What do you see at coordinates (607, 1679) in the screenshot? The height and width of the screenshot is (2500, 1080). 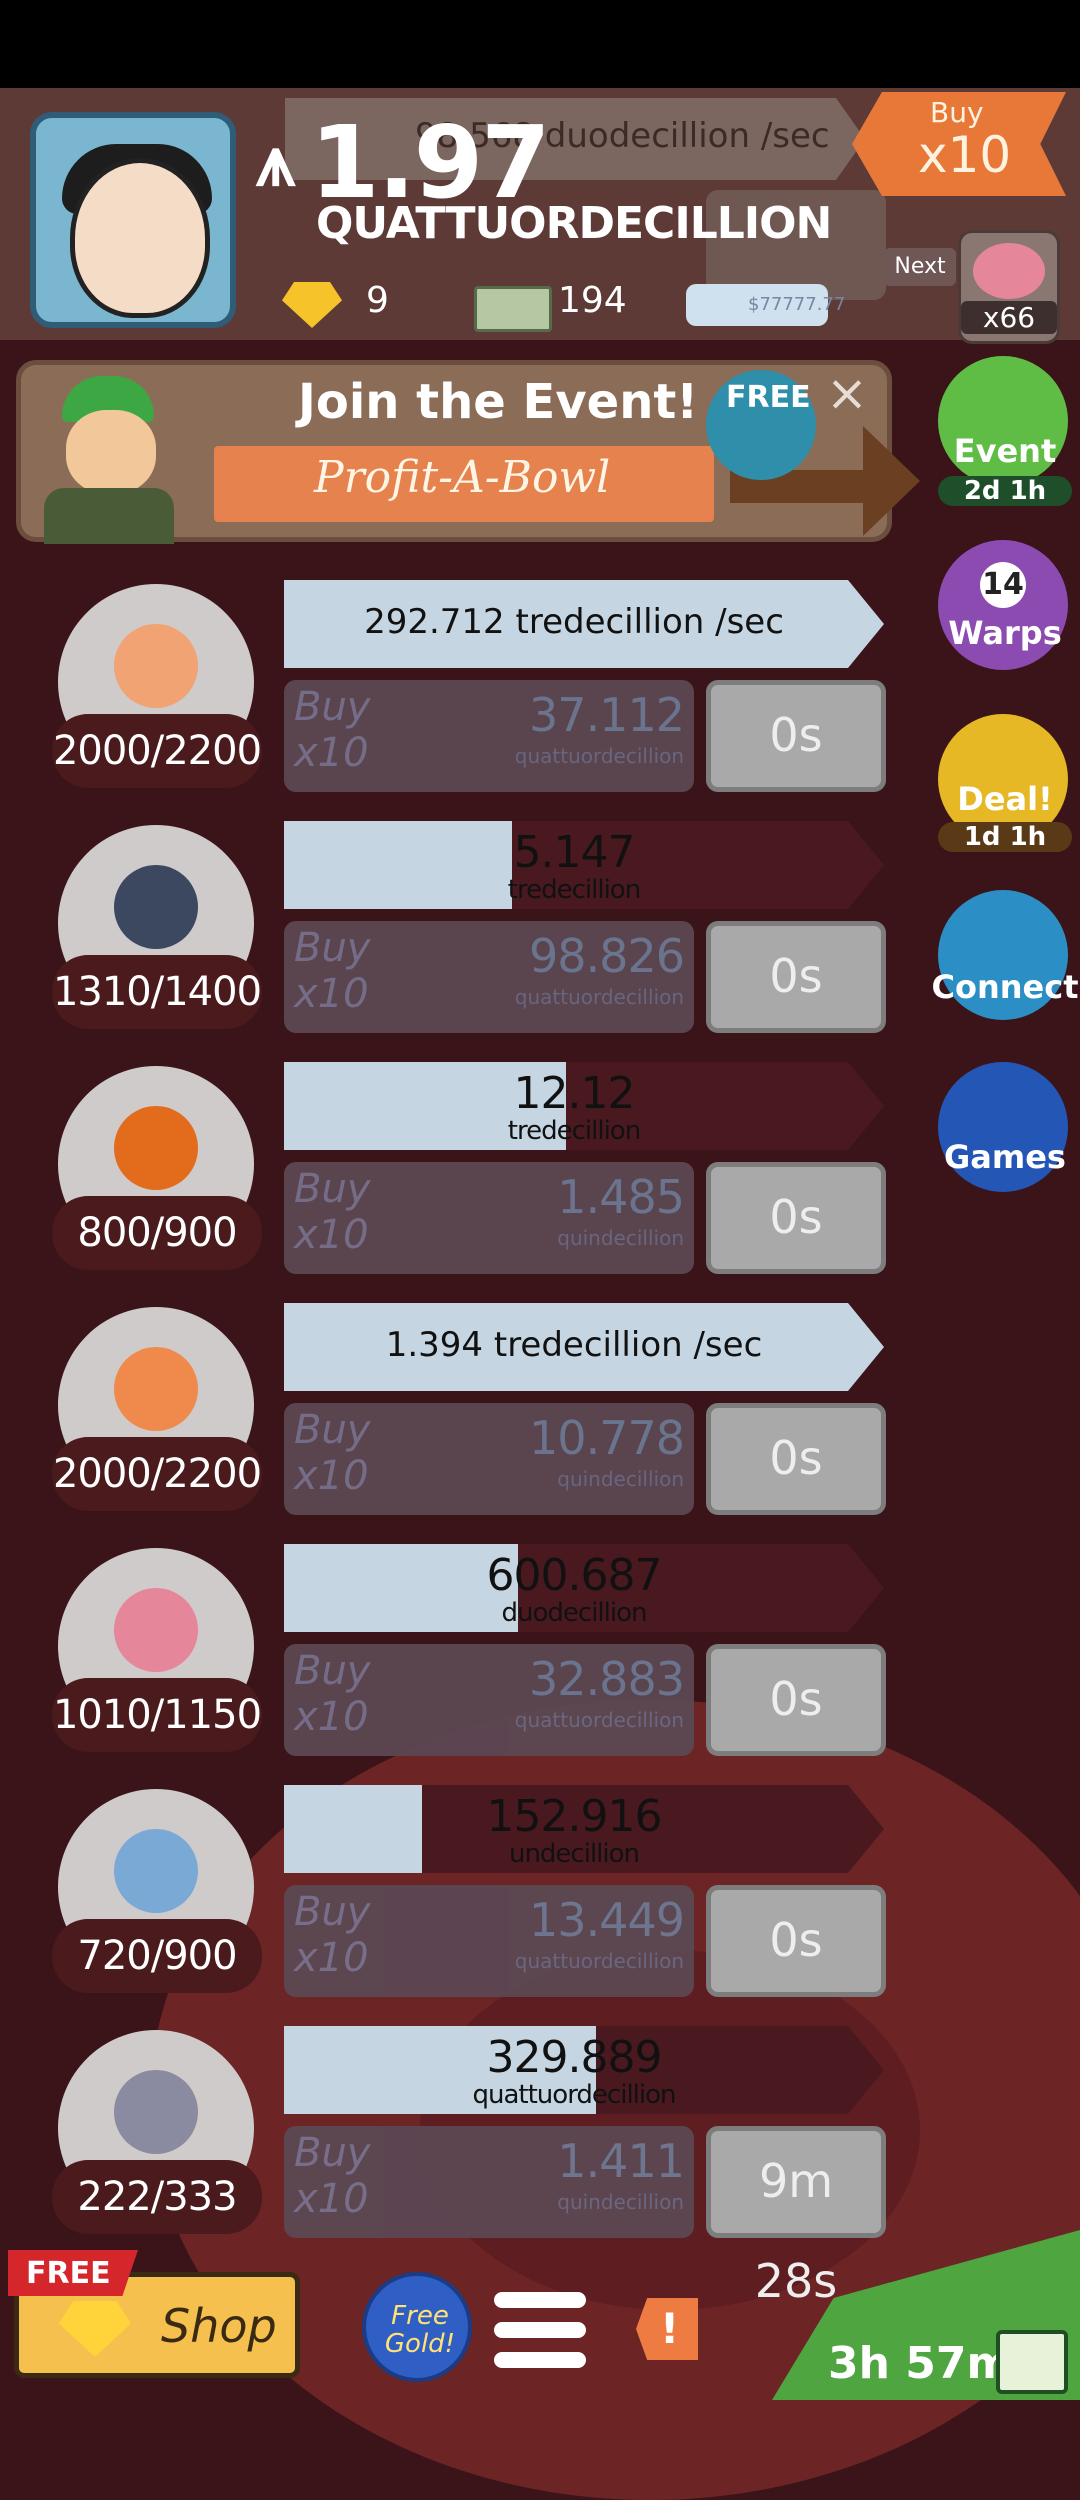 I see `buy-cost: 32.883` at bounding box center [607, 1679].